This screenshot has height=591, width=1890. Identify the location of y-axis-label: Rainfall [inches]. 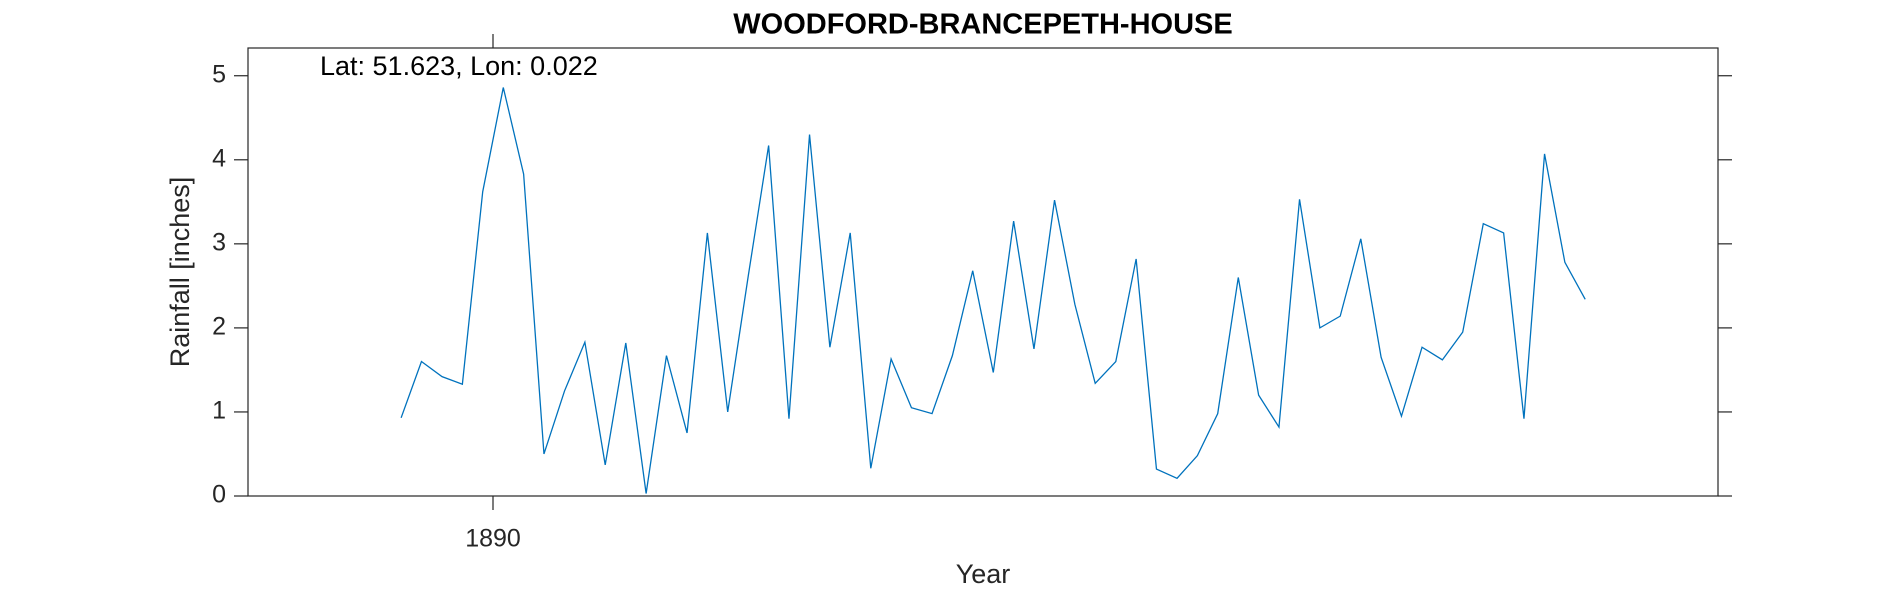
(180, 272).